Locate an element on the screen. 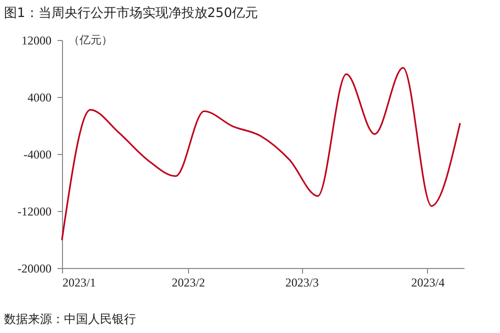  x-tick-label: 2023/2 is located at coordinates (189, 283).